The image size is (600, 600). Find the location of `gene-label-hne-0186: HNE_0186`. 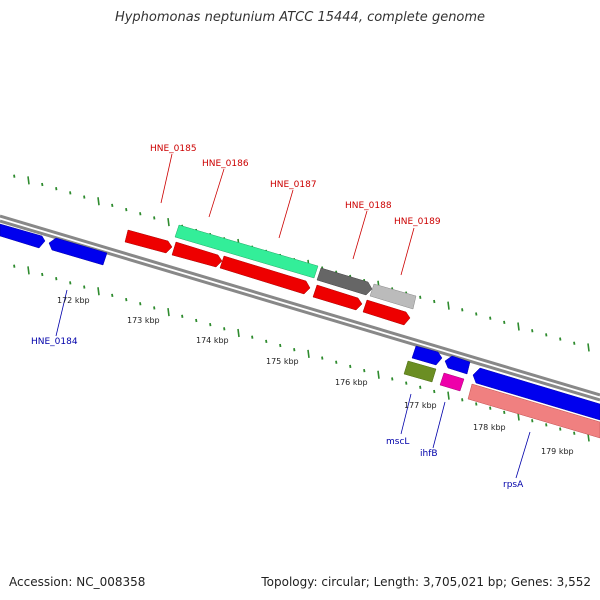

gene-label-hne-0186: HNE_0186 is located at coordinates (225, 164).